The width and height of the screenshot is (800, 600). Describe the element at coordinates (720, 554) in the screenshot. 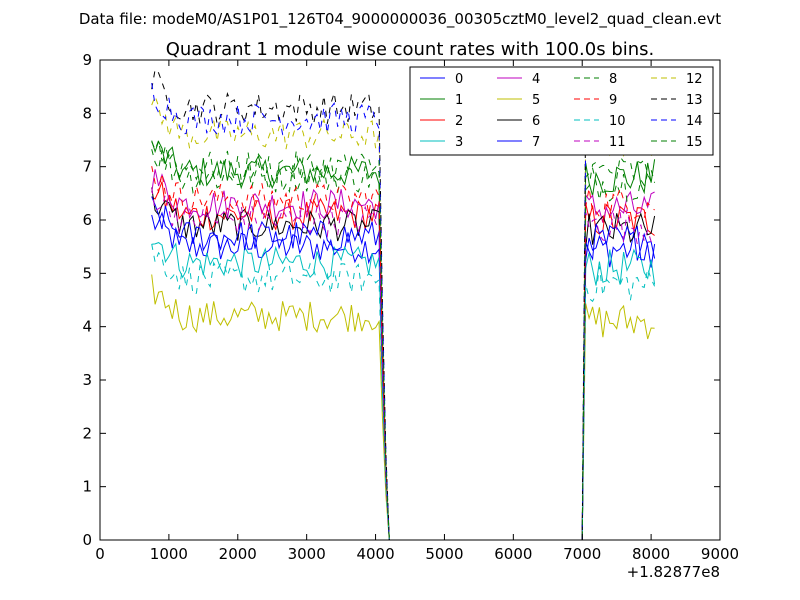

I see `x-tick-label: 9000` at that location.